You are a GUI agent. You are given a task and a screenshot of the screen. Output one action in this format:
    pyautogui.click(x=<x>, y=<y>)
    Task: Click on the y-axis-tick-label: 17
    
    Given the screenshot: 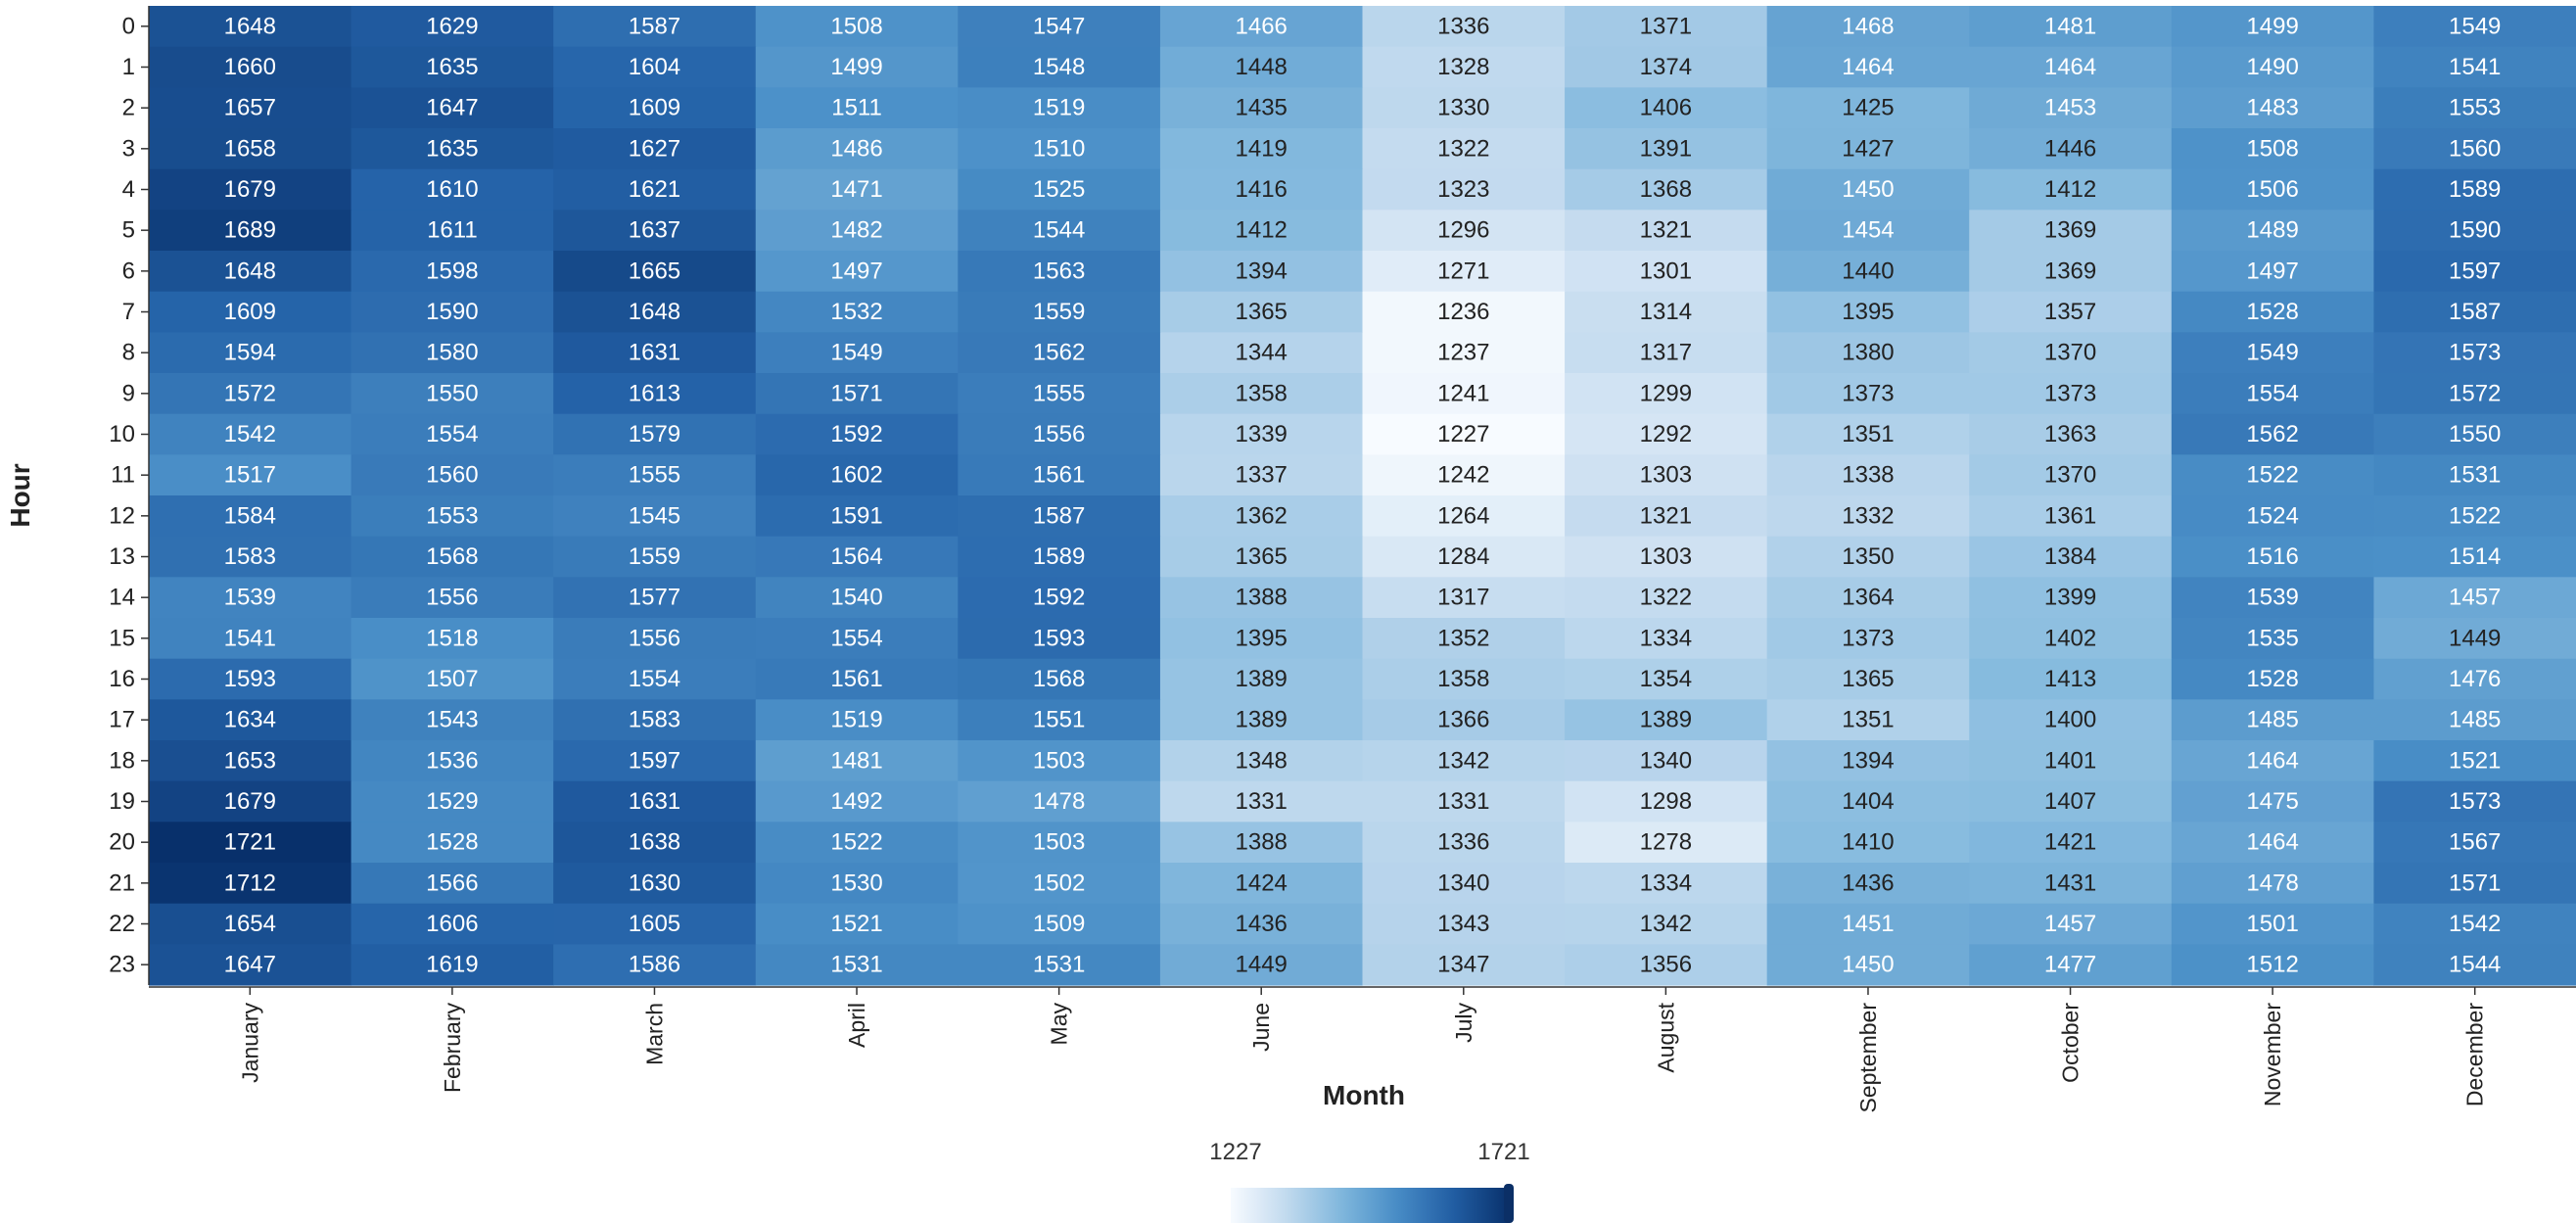 What is the action you would take?
    pyautogui.click(x=122, y=720)
    